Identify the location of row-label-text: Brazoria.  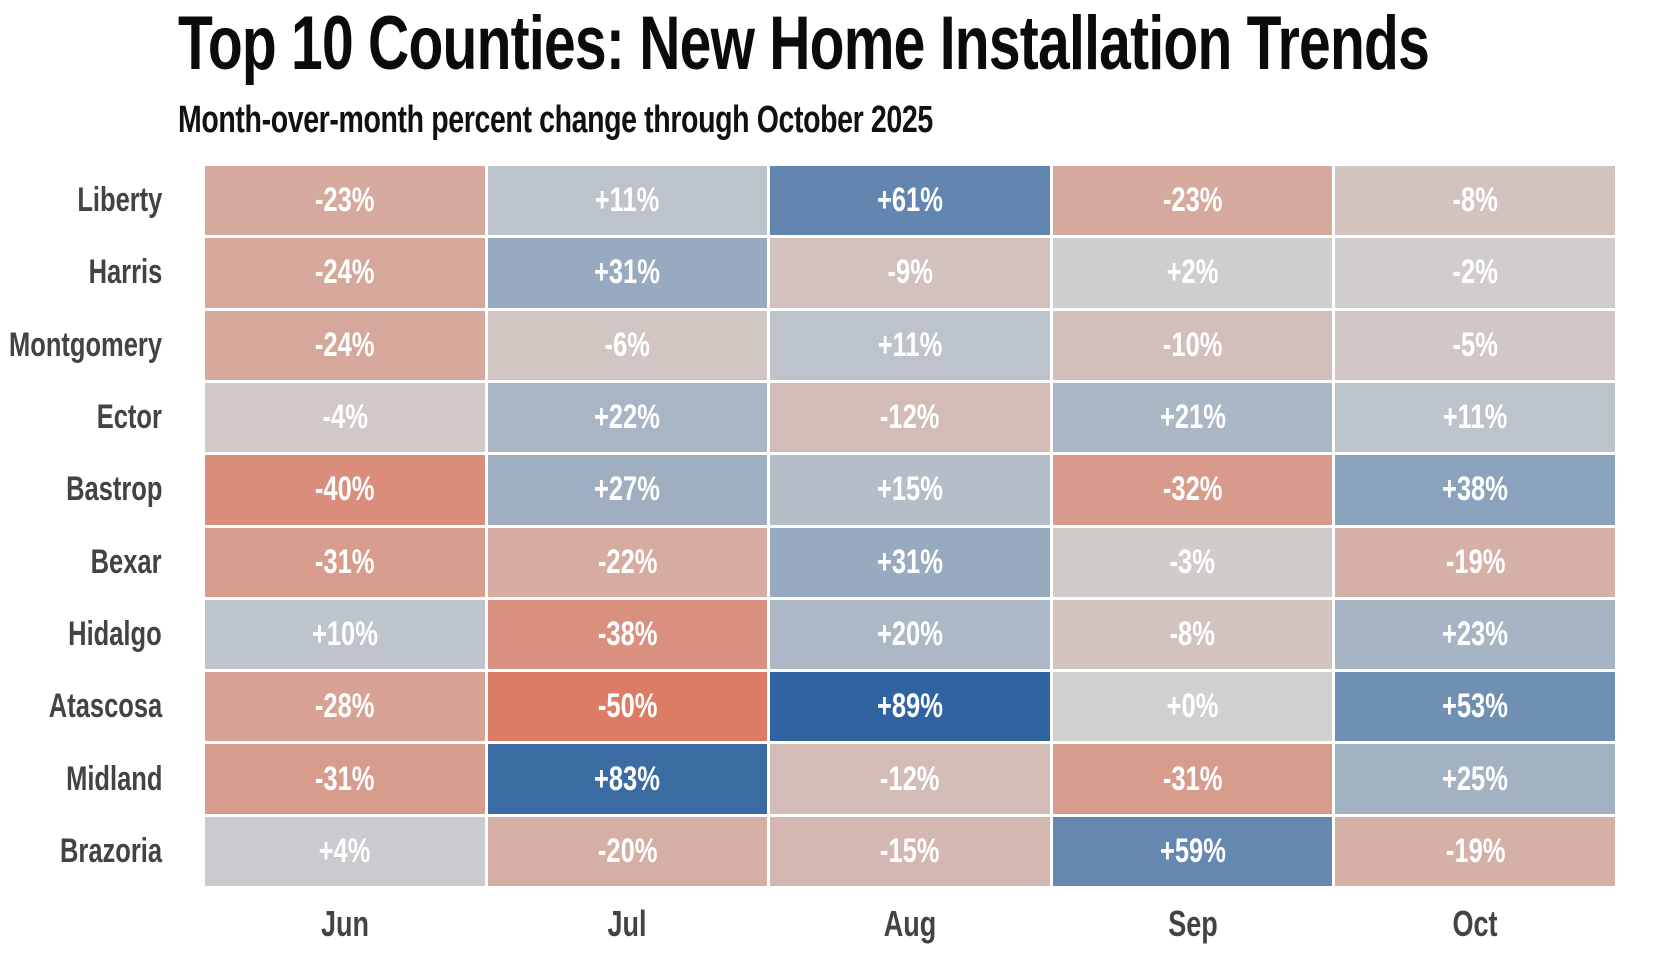
(110, 850).